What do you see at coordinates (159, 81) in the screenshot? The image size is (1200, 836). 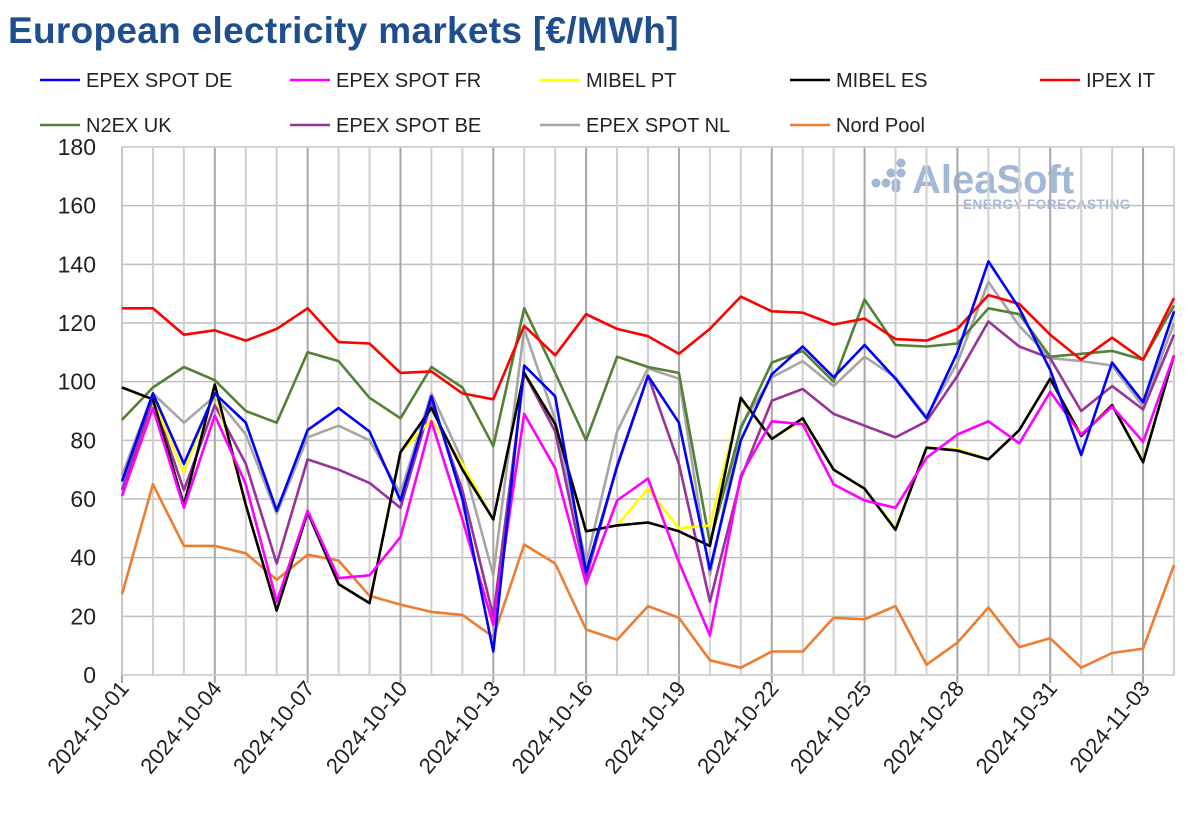 I see `legend-label: EPEX SPOT DE` at bounding box center [159, 81].